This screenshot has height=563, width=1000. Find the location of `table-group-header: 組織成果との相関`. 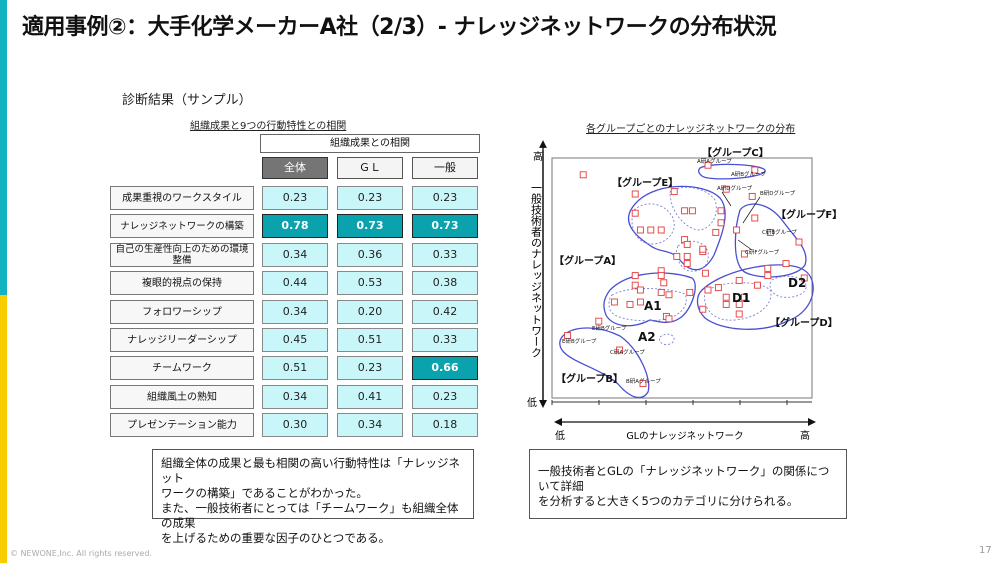

table-group-header: 組織成果との相関 is located at coordinates (370, 143).